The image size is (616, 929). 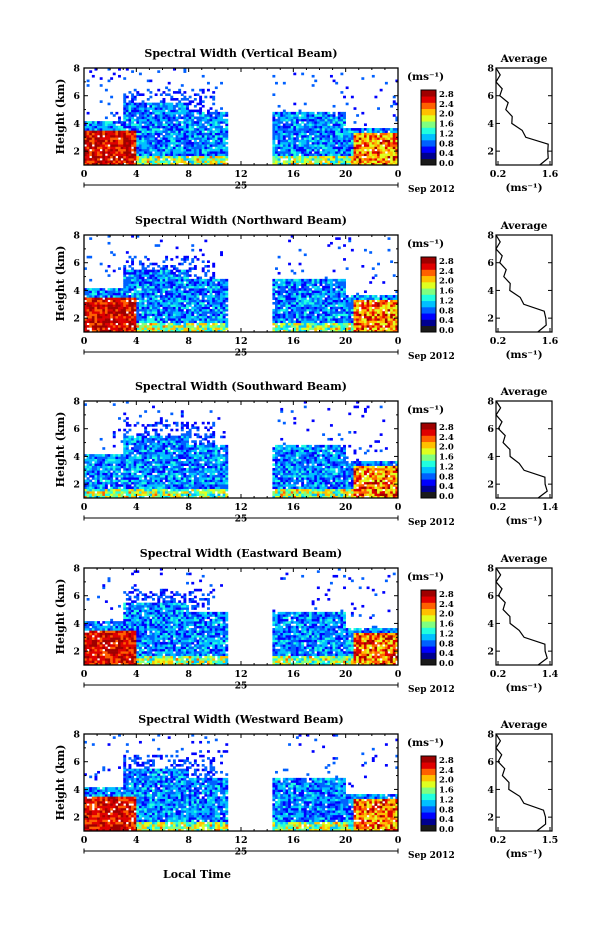 I want to click on colorbar-swatch, so click(x=428, y=304).